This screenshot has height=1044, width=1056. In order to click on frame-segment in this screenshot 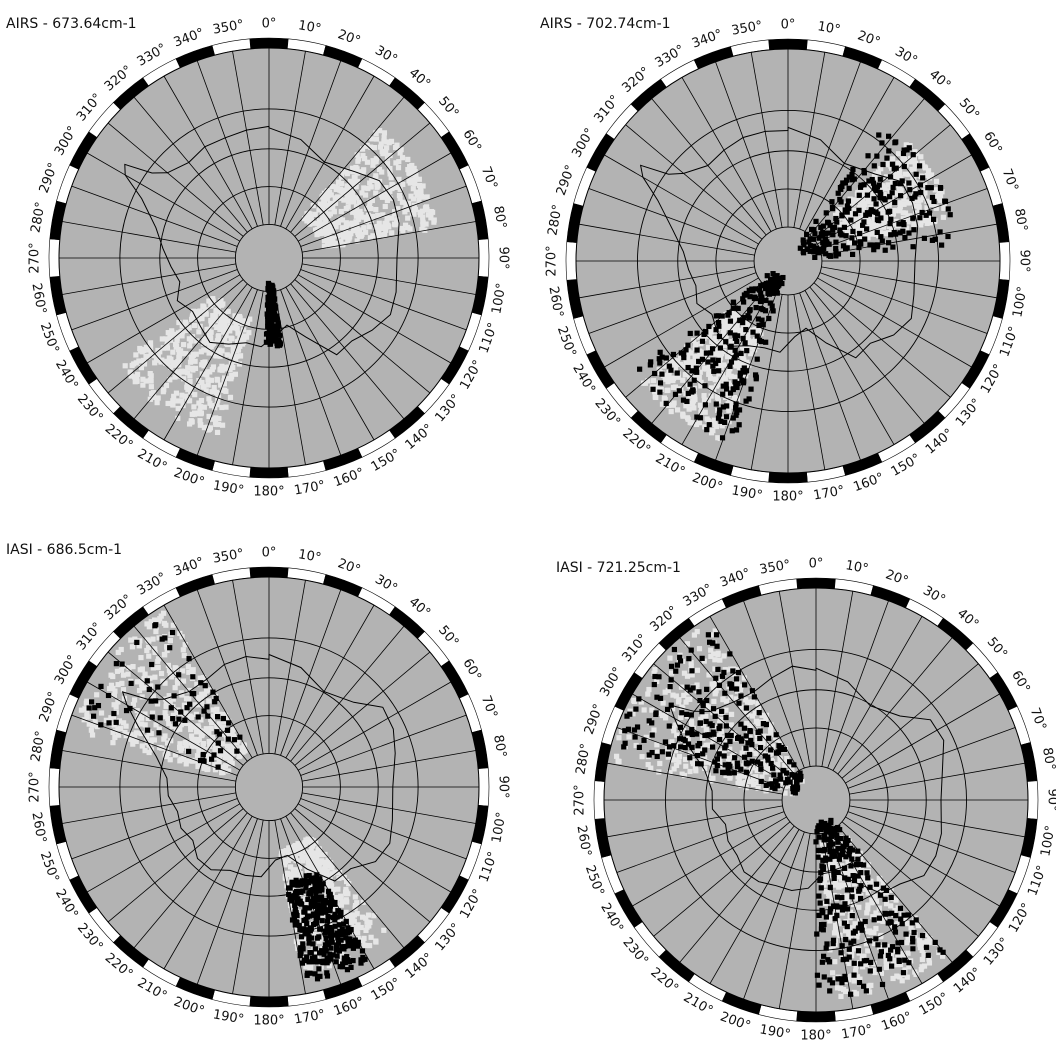, I will do `click(269, 572)`.